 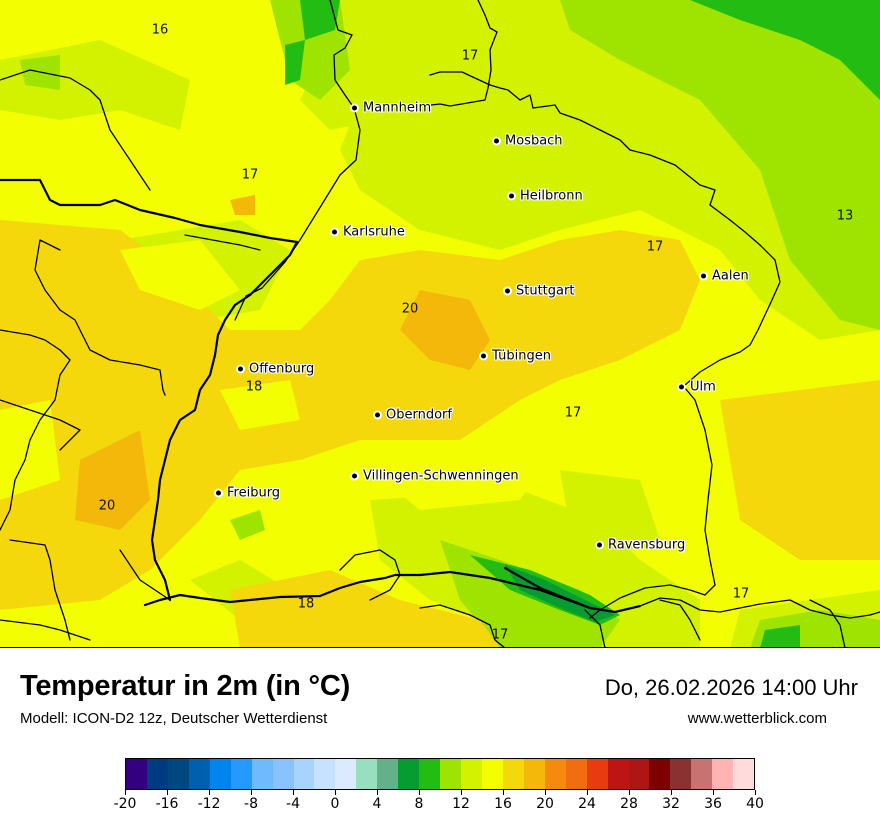 I want to click on city-name: Mannheim, so click(x=397, y=108).